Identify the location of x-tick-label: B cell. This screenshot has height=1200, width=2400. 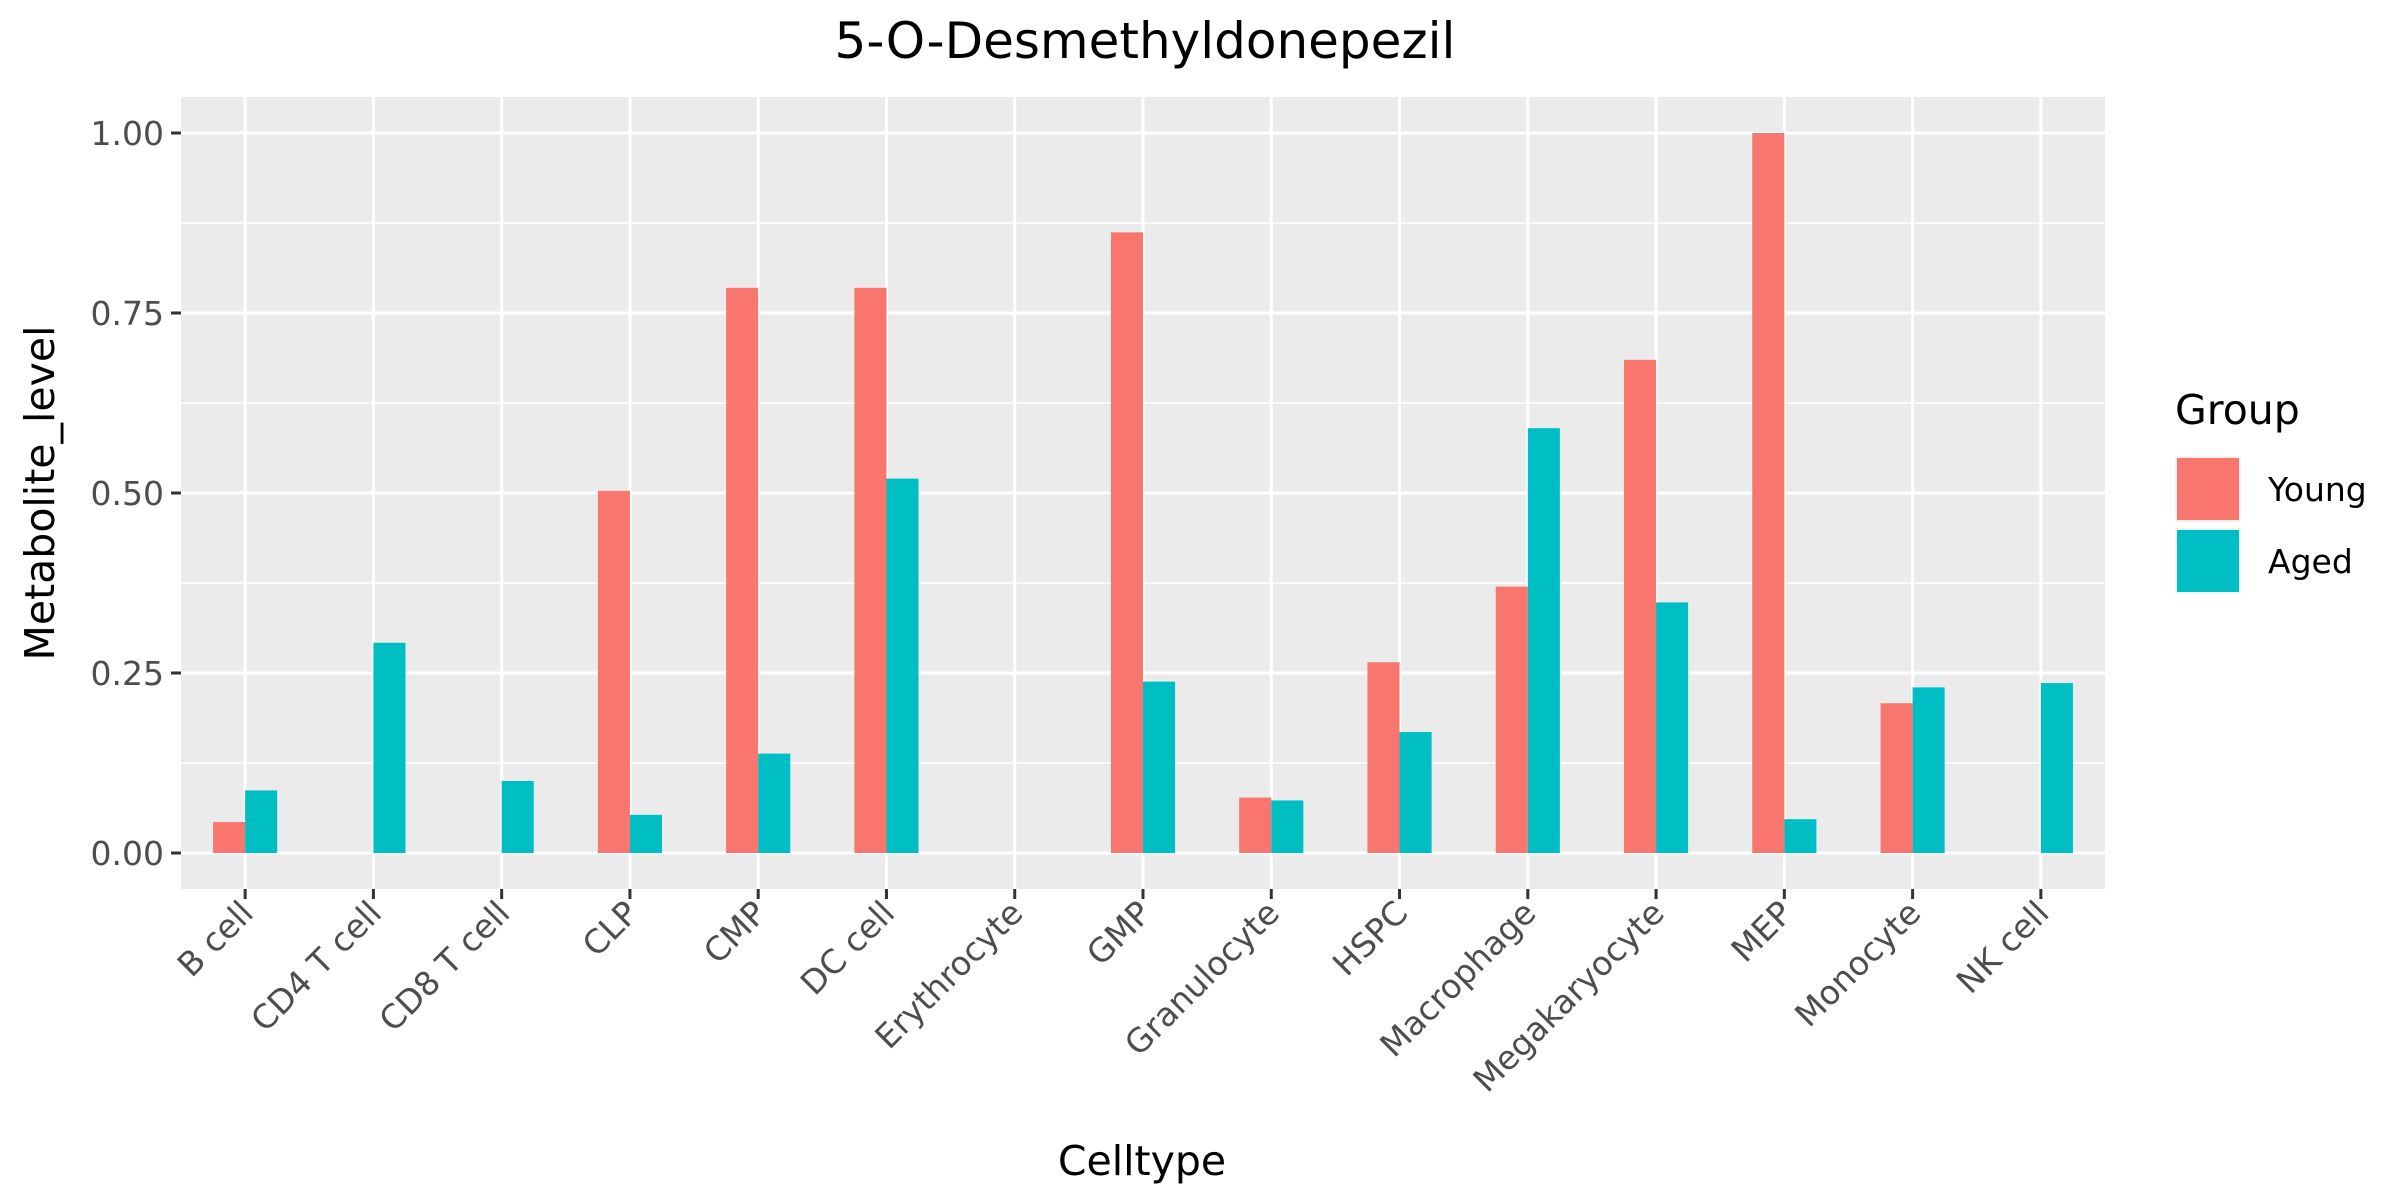
(215, 938).